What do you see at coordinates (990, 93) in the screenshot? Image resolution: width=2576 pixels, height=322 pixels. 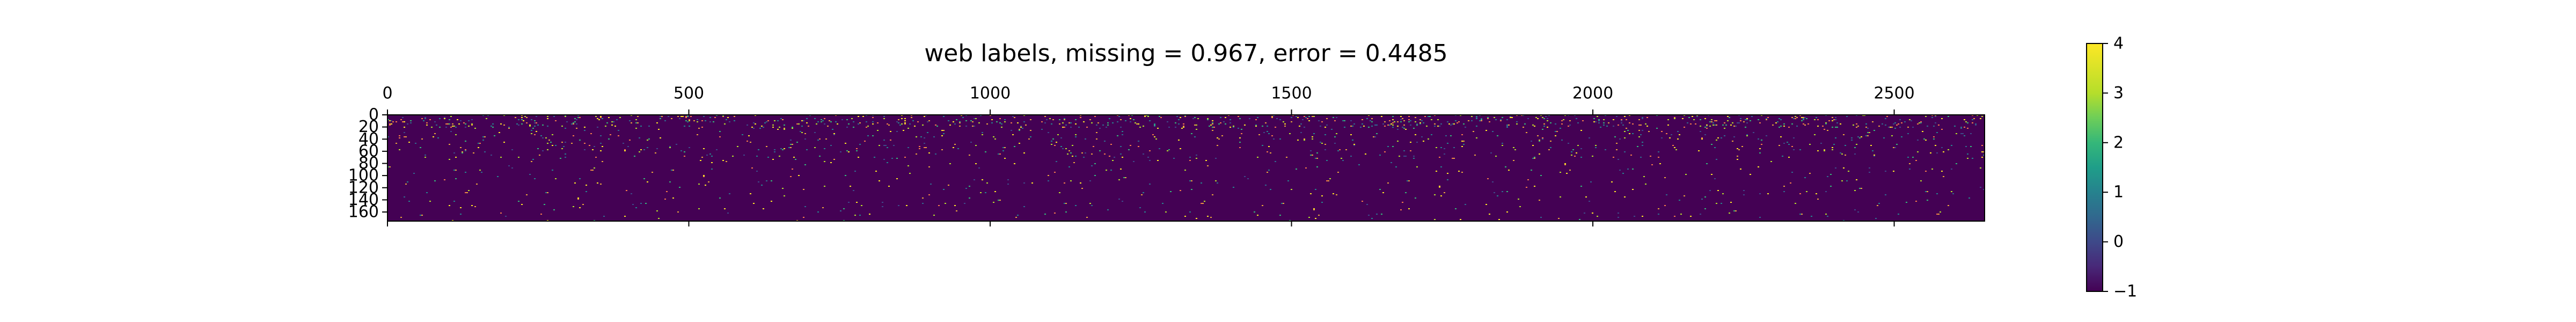 I see `x-tick-label: 1000` at bounding box center [990, 93].